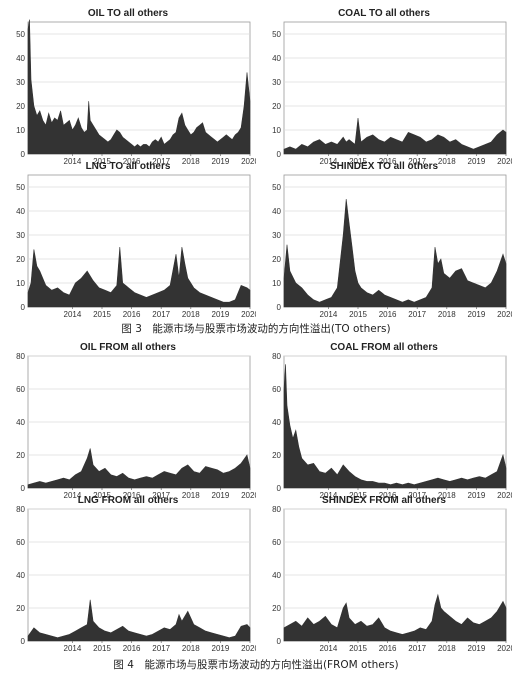 The height and width of the screenshot is (675, 512). I want to click on chart-title: COAL TO all others, so click(384, 13).